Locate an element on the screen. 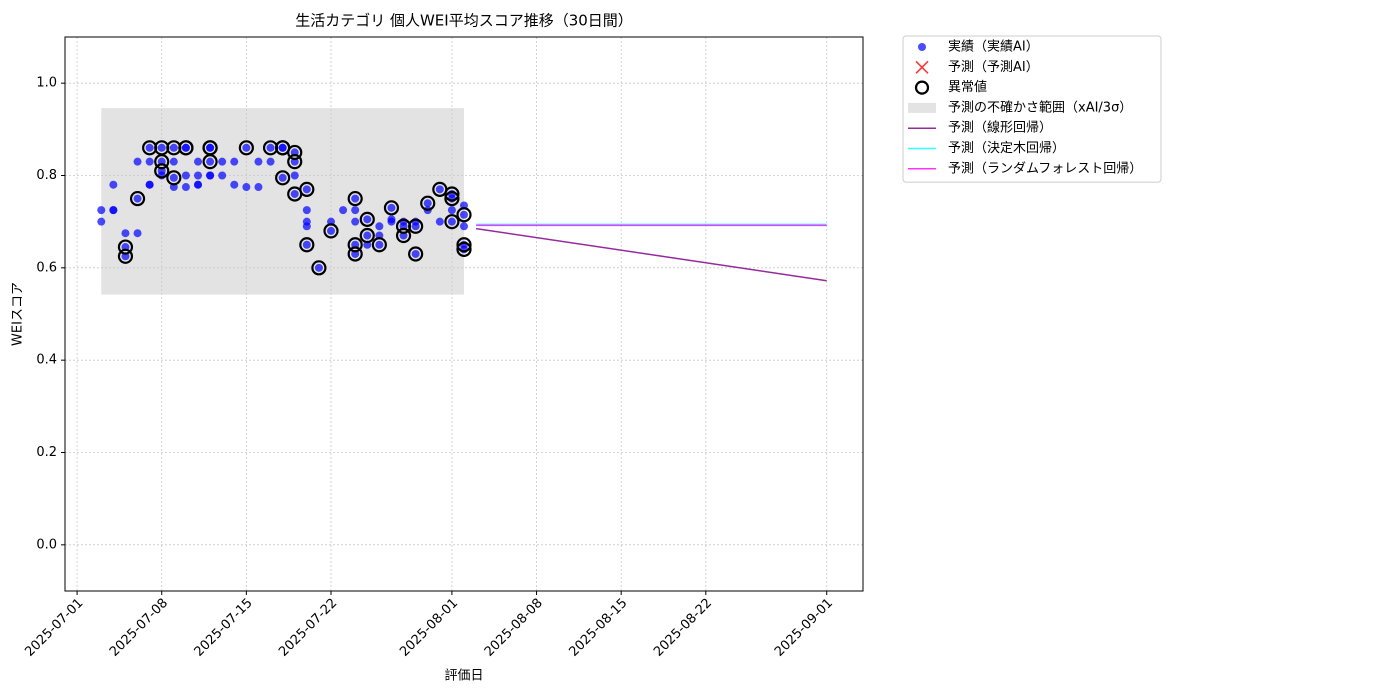 The height and width of the screenshot is (700, 1400). x-tick-label: 2025-07-08 is located at coordinates (139, 628).